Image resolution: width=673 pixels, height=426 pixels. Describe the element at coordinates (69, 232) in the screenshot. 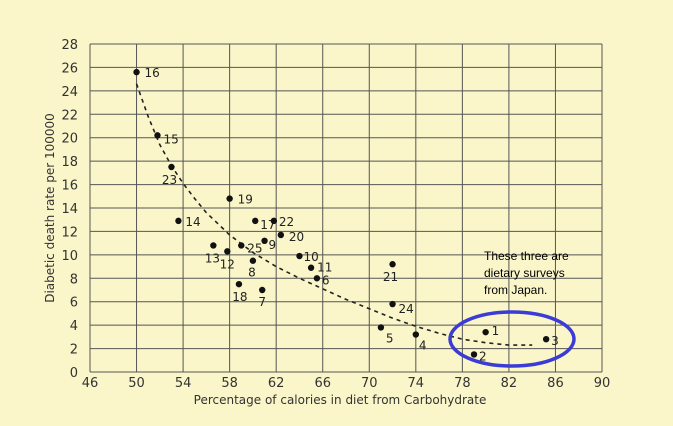

I see `y-tick-label: 12` at that location.